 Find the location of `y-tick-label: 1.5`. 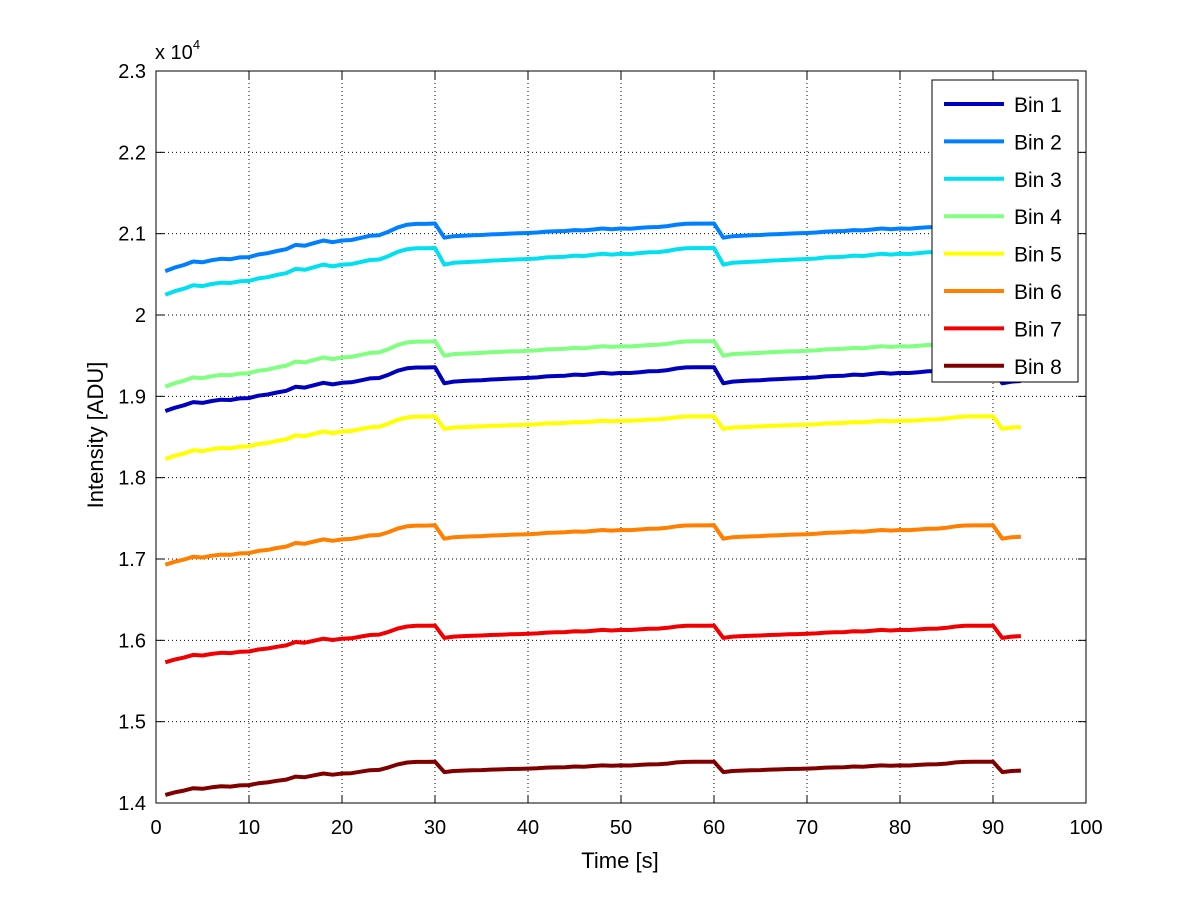

y-tick-label: 1.5 is located at coordinates (132, 723).